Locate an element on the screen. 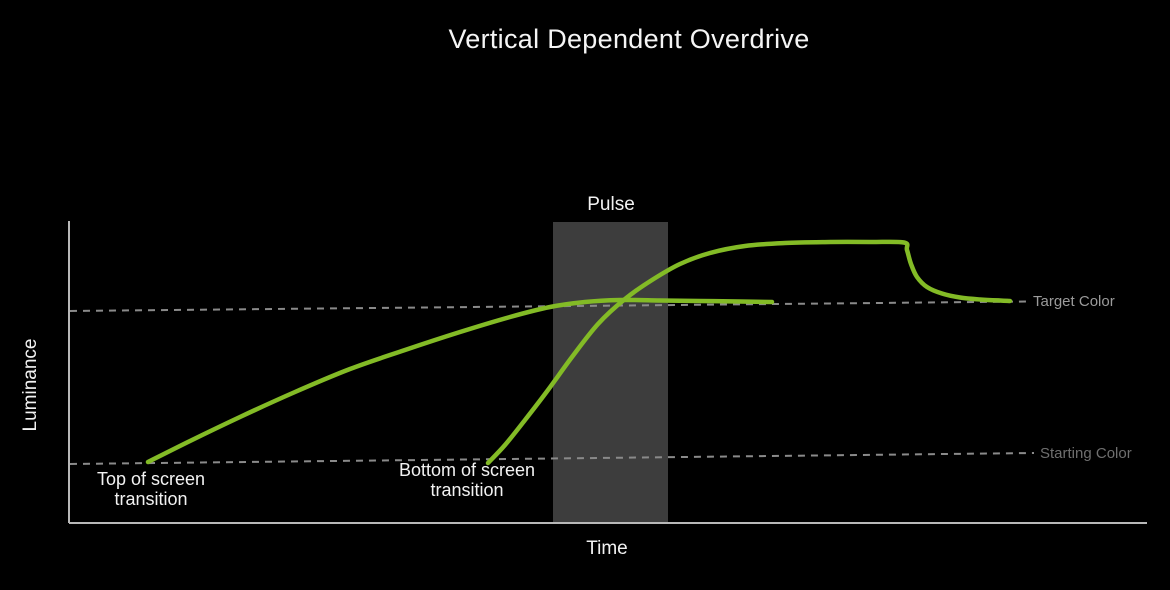 This screenshot has width=1170, height=590. chart-title: Vertical Dependent Overdrive is located at coordinates (629, 39).